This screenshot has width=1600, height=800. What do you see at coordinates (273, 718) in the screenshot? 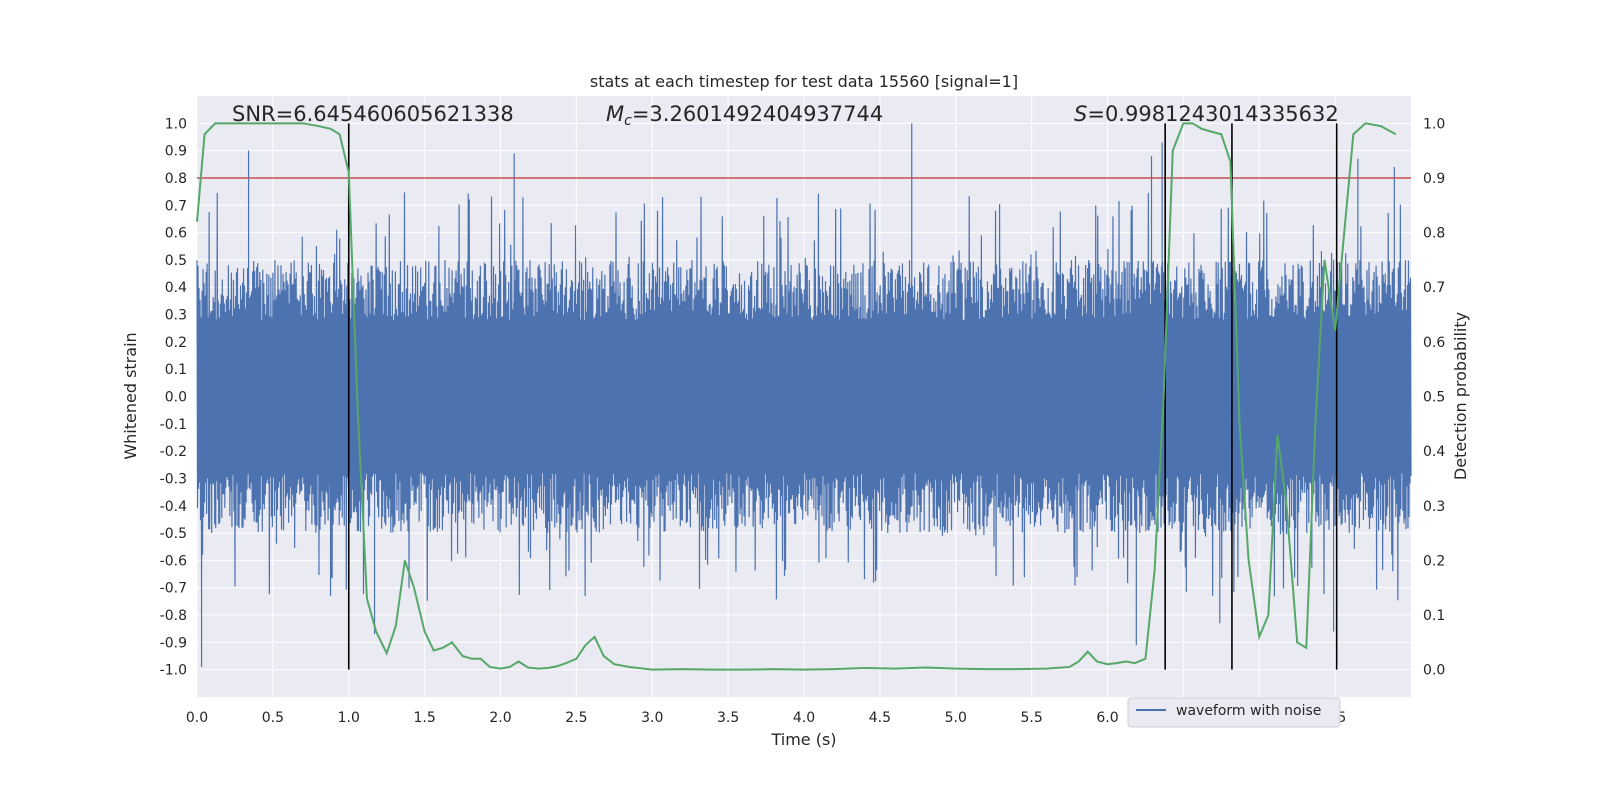
I see `x-tick-label: 0.5` at bounding box center [273, 718].